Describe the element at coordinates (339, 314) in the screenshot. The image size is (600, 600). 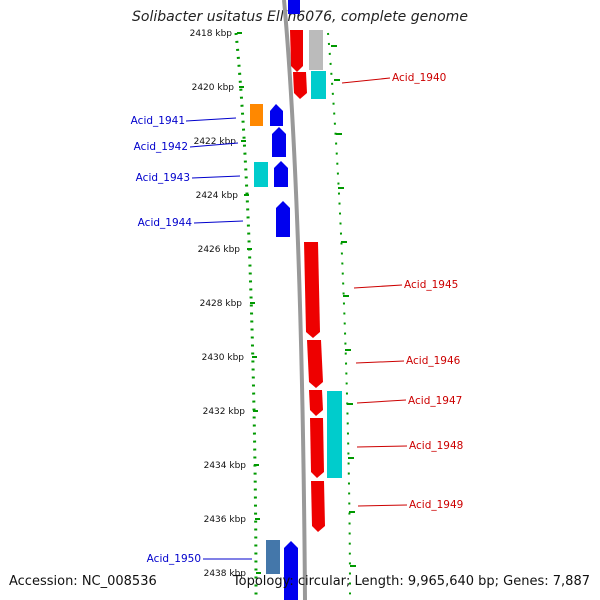
I see `outer-ruler-arc` at that location.